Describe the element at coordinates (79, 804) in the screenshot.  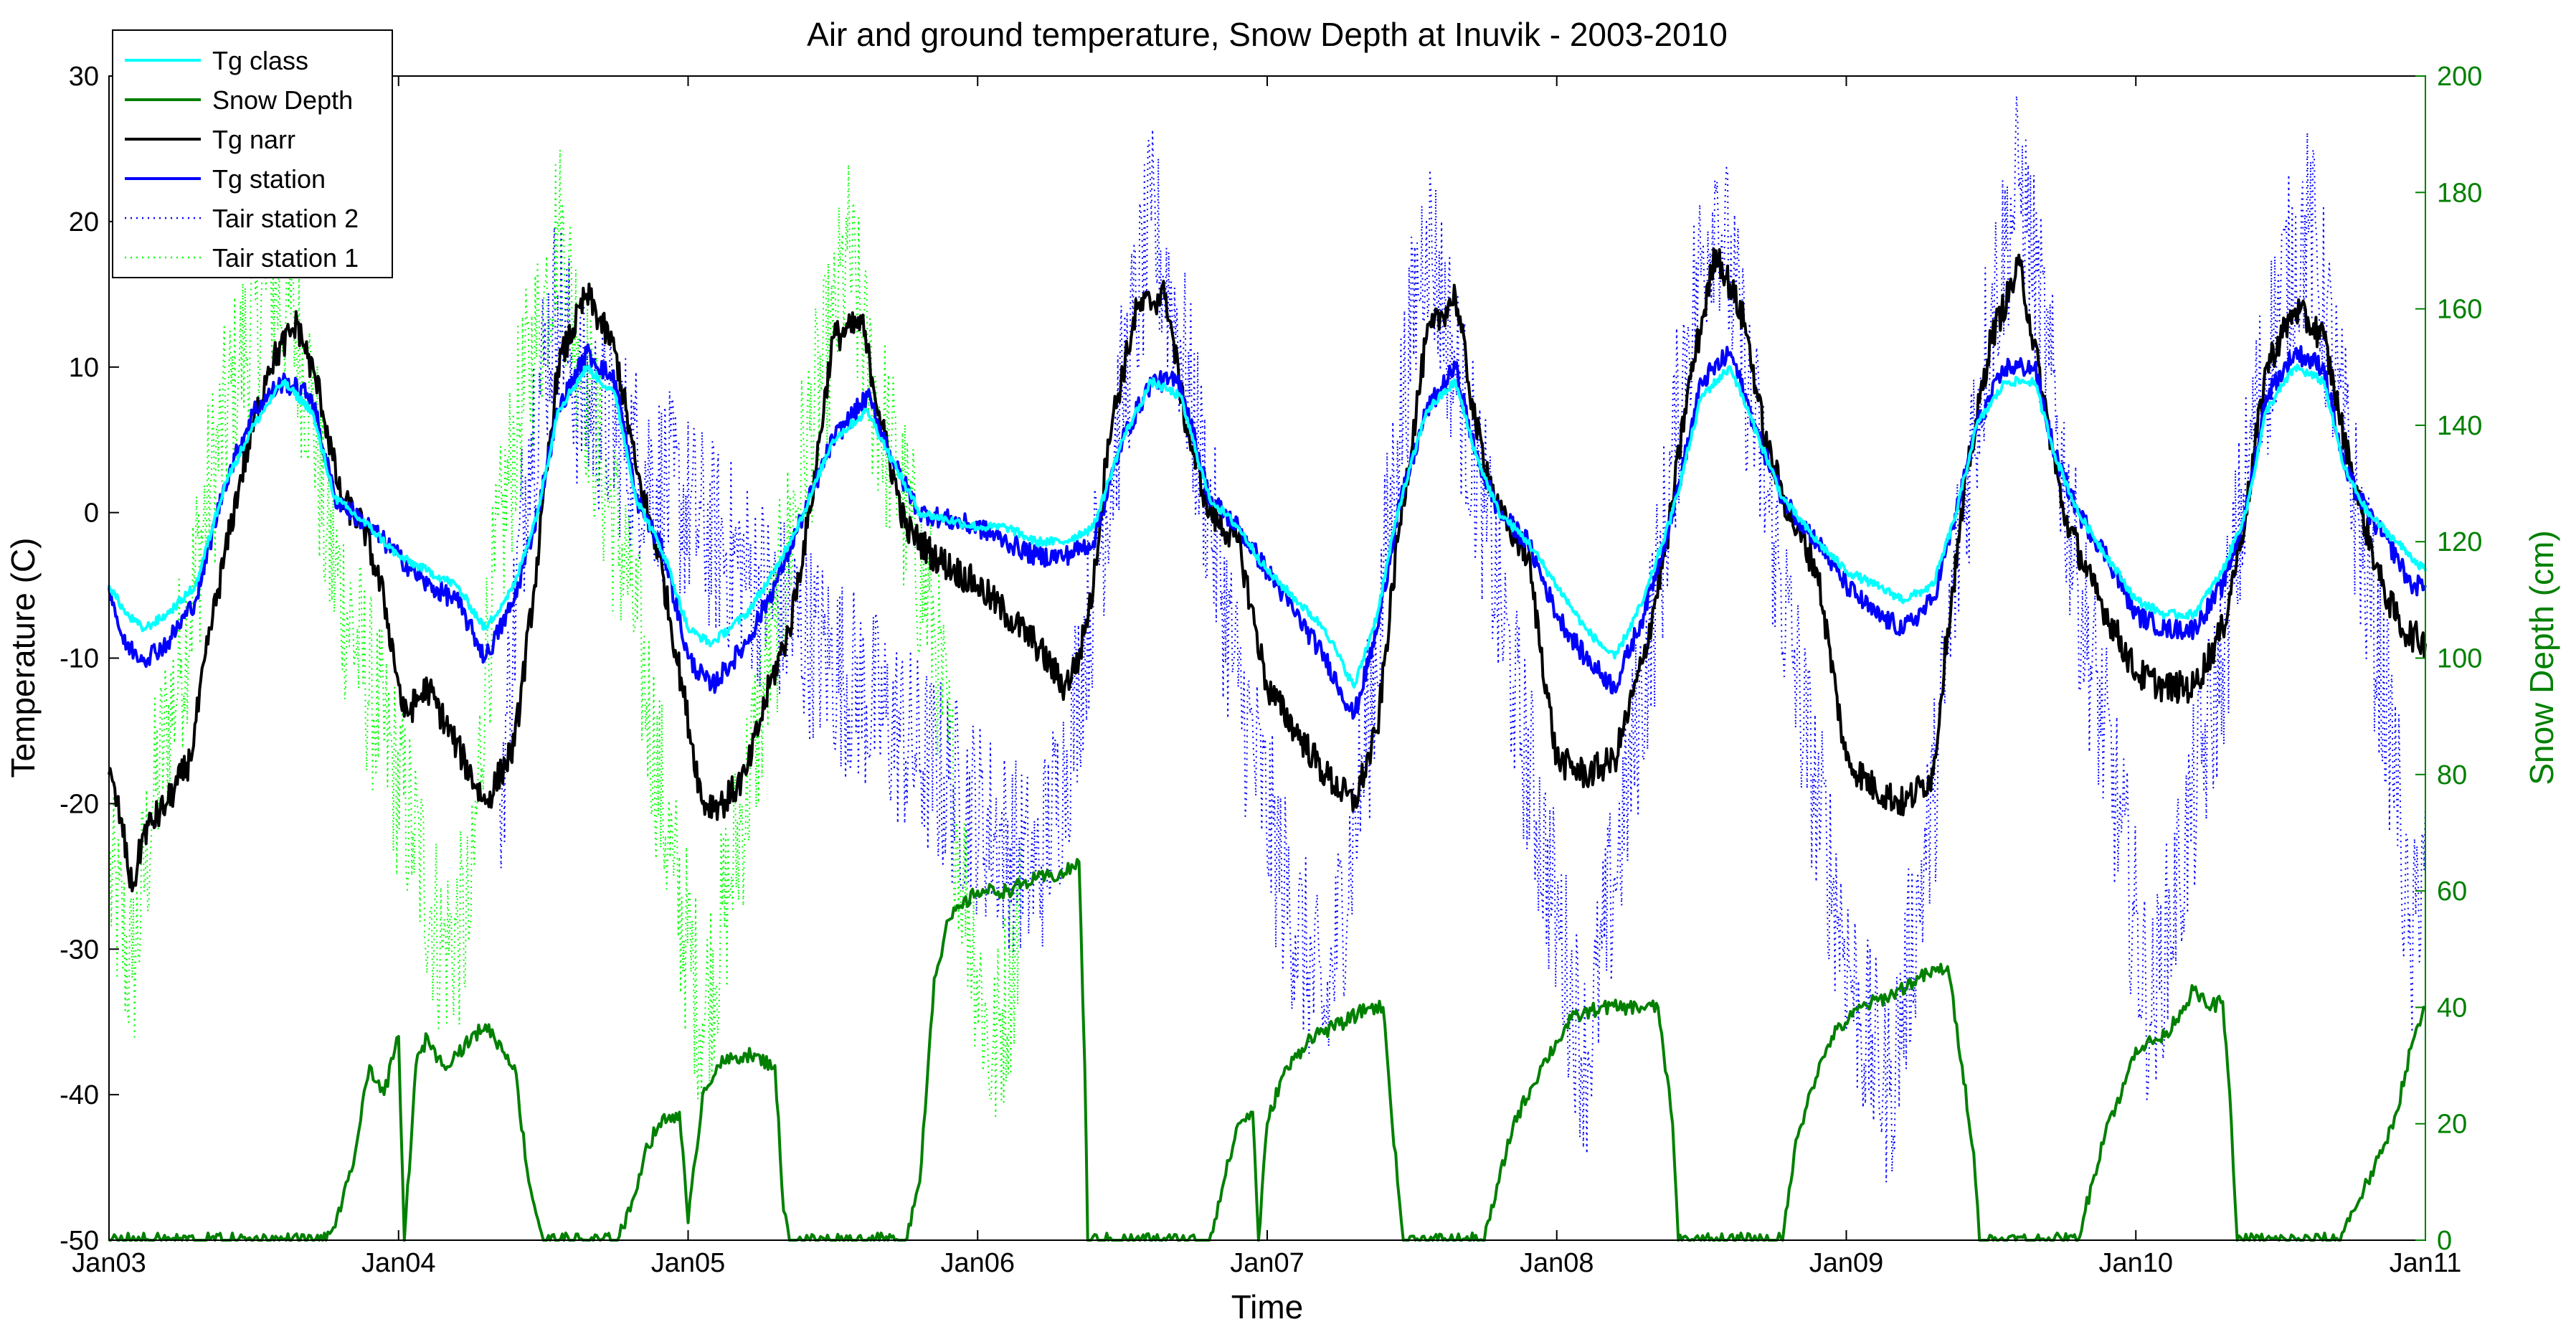
I see `y-tick-label: -20` at that location.